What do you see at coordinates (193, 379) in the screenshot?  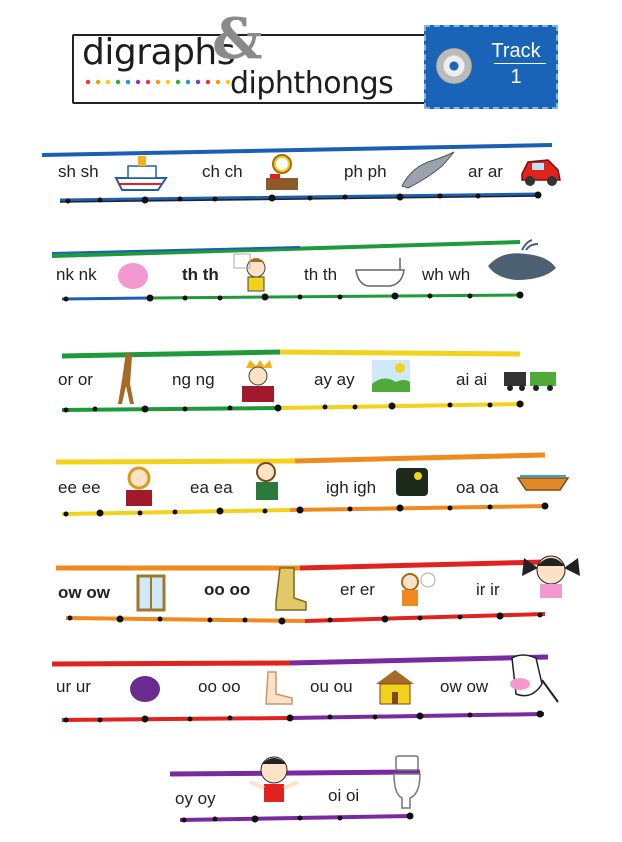 I see `phonogram-label: ng ng` at bounding box center [193, 379].